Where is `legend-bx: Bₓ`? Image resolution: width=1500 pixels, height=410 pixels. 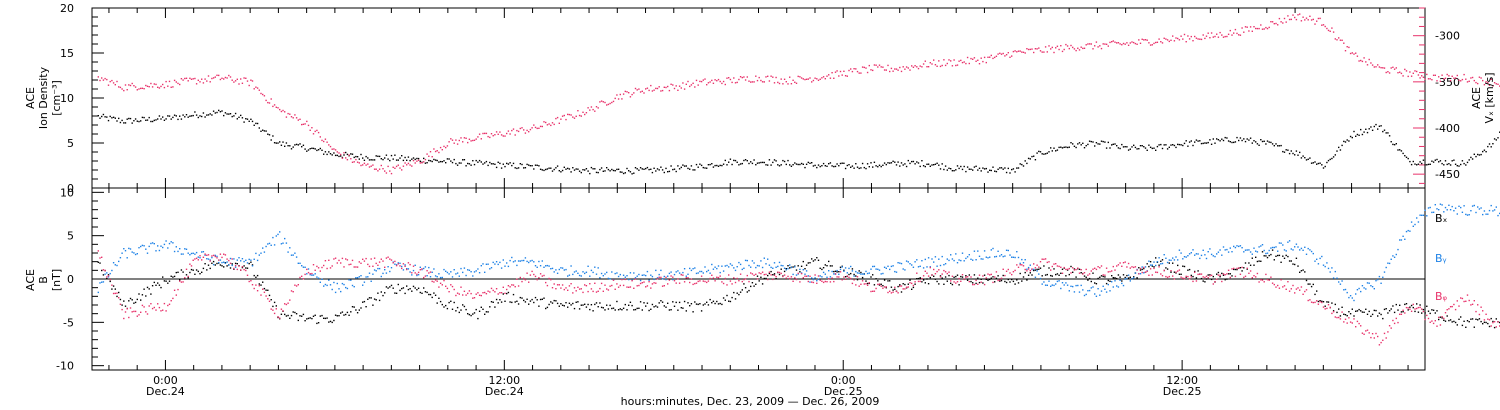
legend-bx: Bₓ is located at coordinates (1441, 218).